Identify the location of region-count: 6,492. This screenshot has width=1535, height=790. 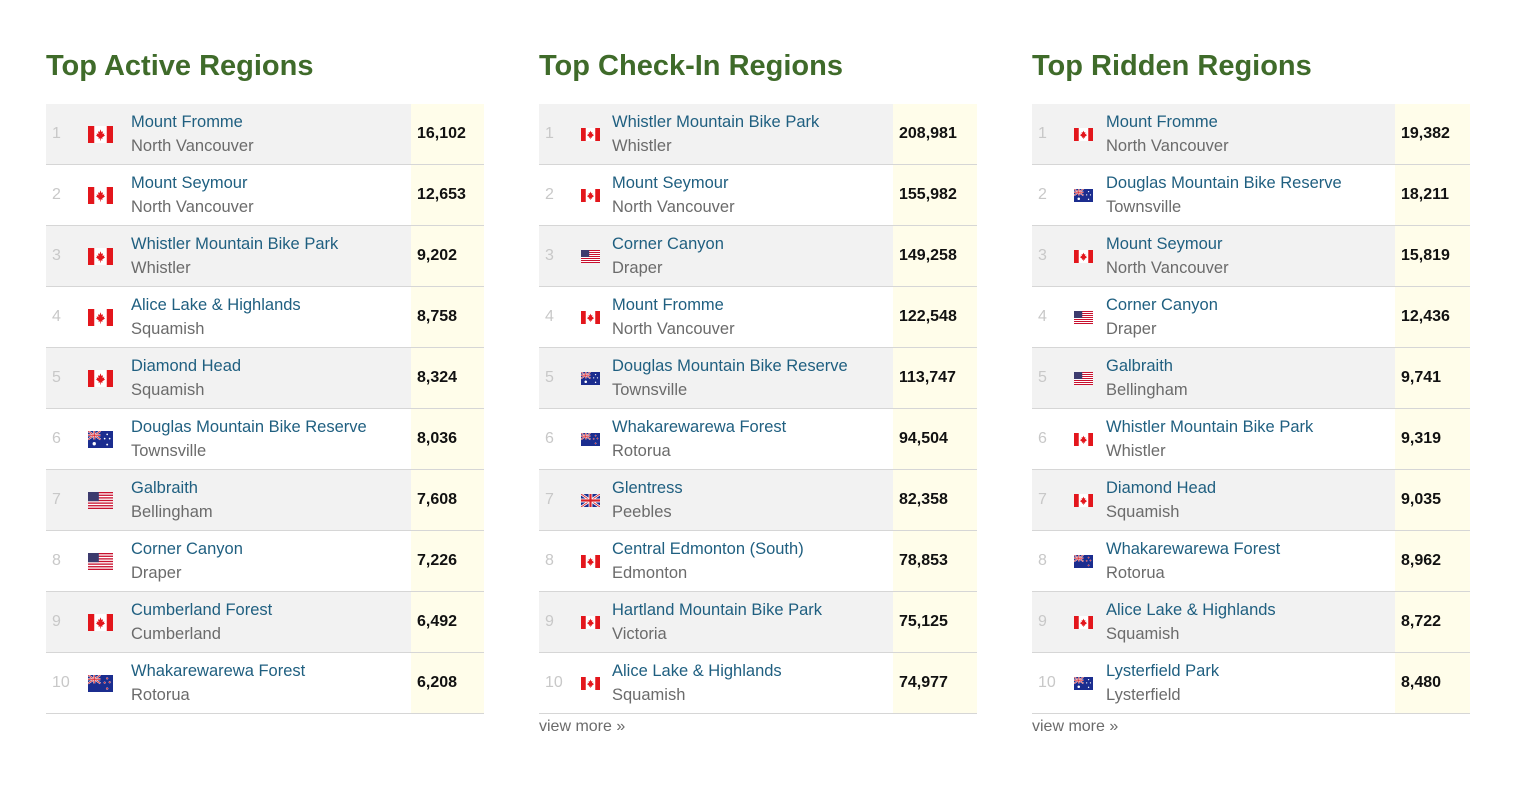
(447, 622).